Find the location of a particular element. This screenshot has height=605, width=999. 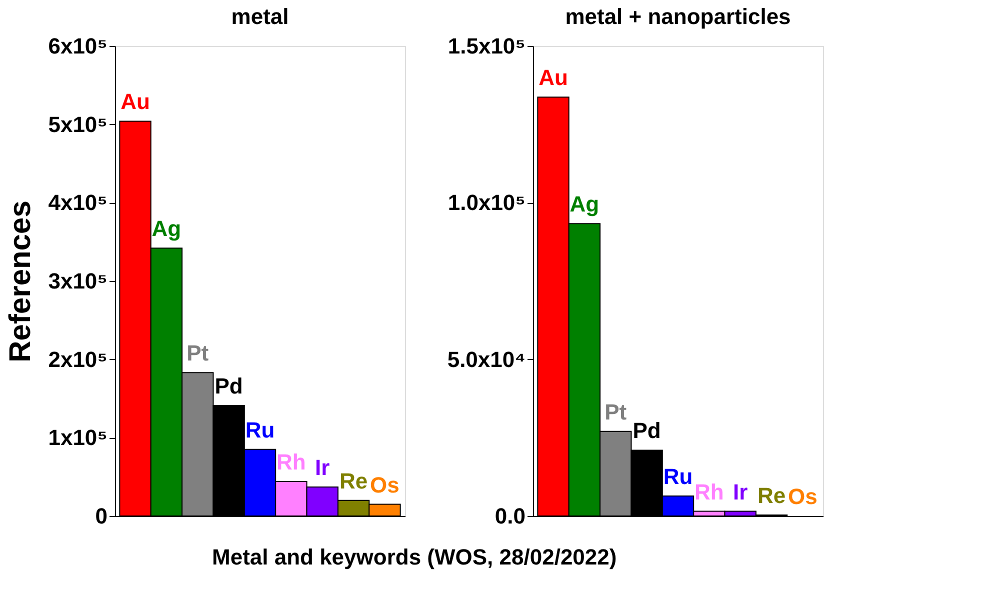

chart-title: metal is located at coordinates (260, 16).